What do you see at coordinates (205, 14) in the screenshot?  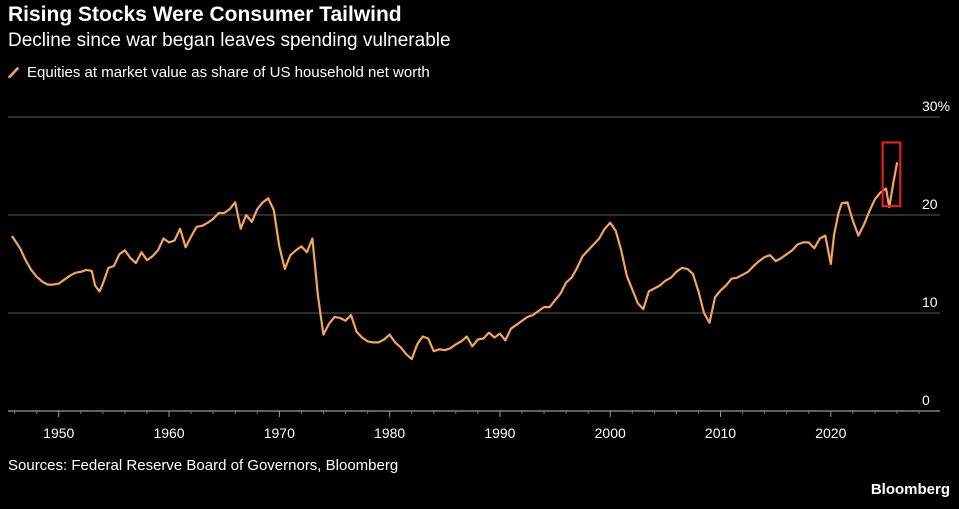 I see `chart-title: Rising Stocks Were Consumer Tailwind` at bounding box center [205, 14].